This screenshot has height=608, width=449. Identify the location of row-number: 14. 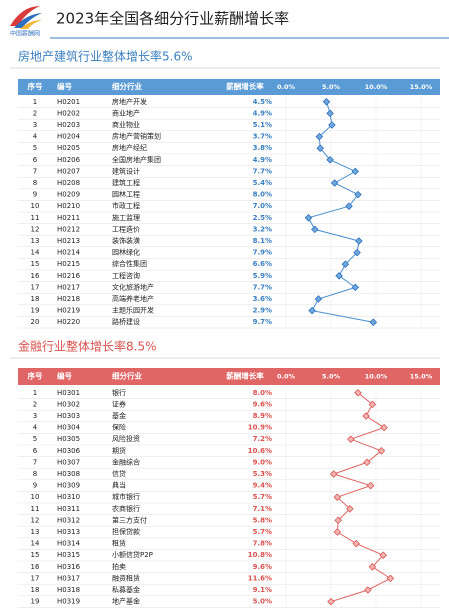
(35, 253).